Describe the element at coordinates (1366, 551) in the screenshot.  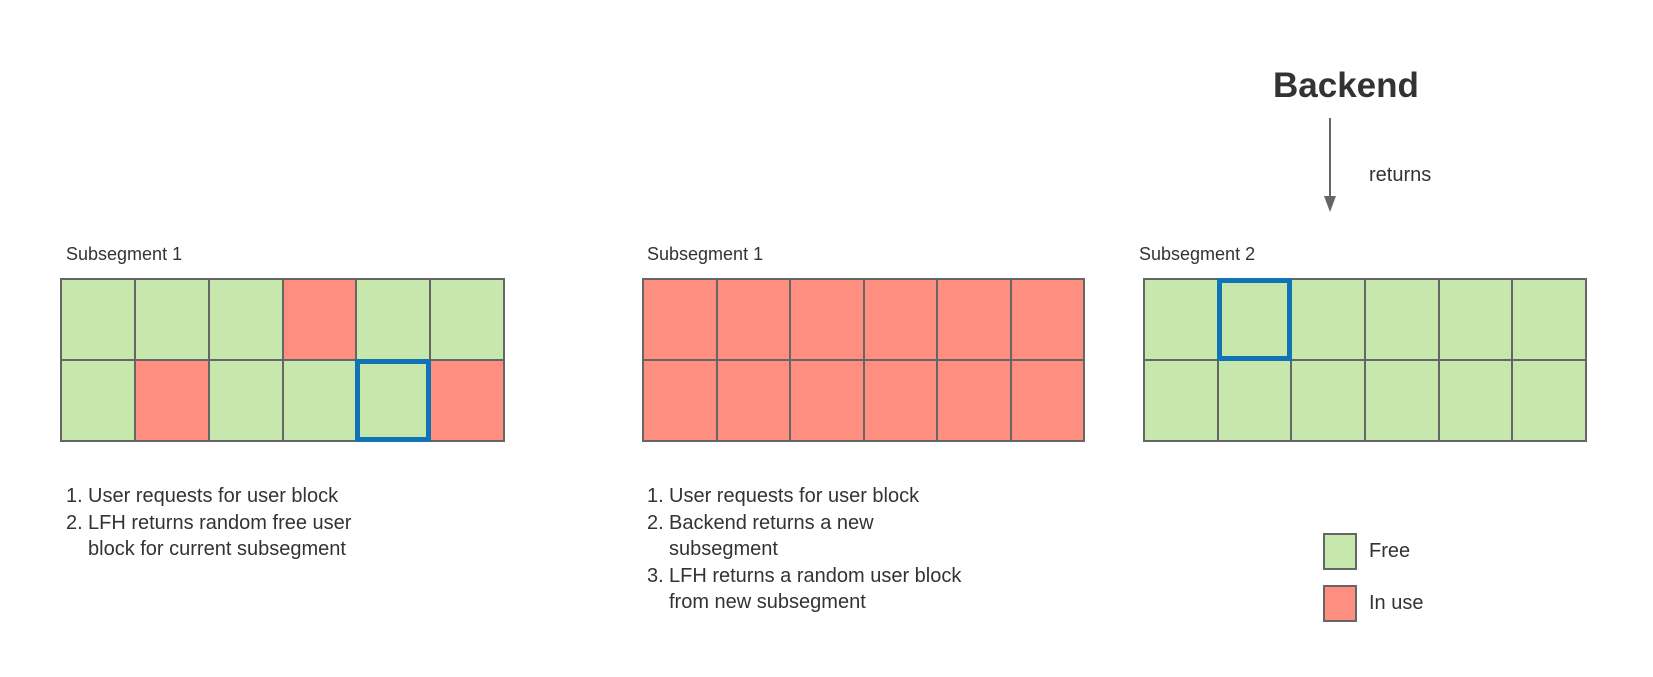
I see `legend-free: Free` at that location.